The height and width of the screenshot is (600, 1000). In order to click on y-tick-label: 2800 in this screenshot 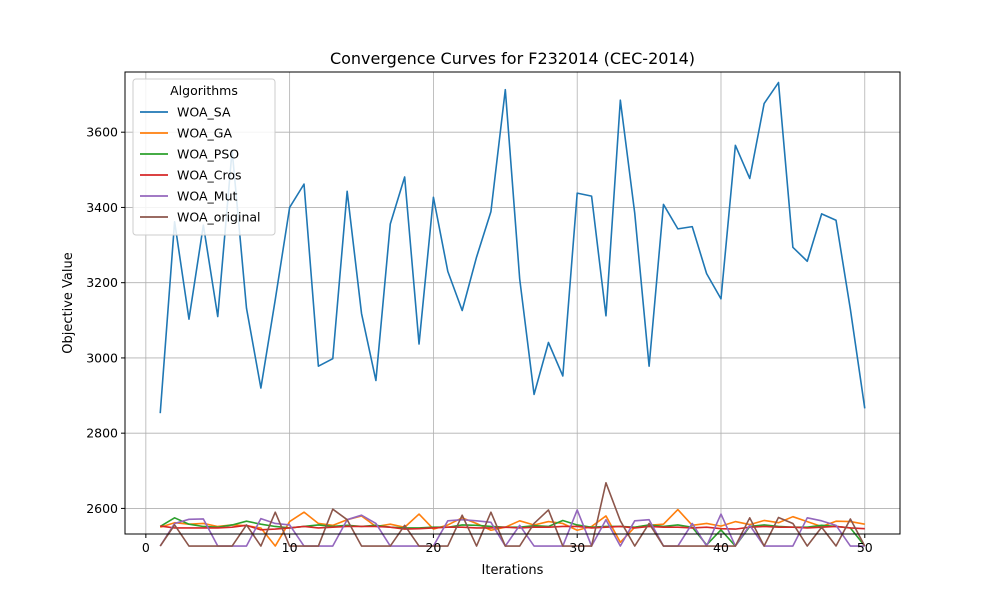, I will do `click(102, 433)`.